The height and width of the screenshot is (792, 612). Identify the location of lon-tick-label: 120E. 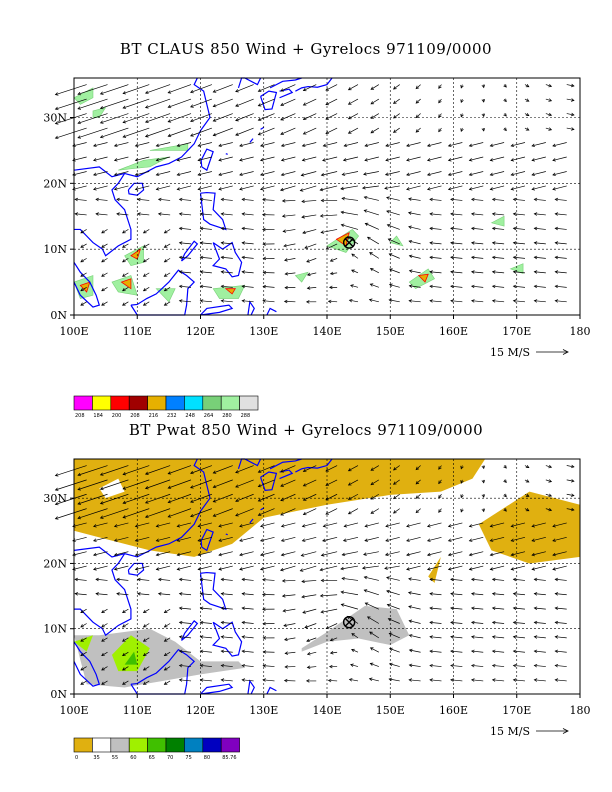
(200, 710).